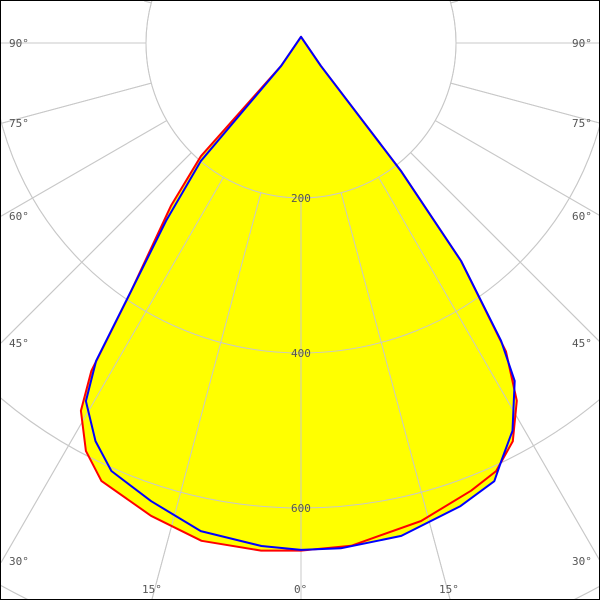 The height and width of the screenshot is (600, 600). Describe the element at coordinates (301, 508) in the screenshot. I see `radial-tick-label: 600` at that location.